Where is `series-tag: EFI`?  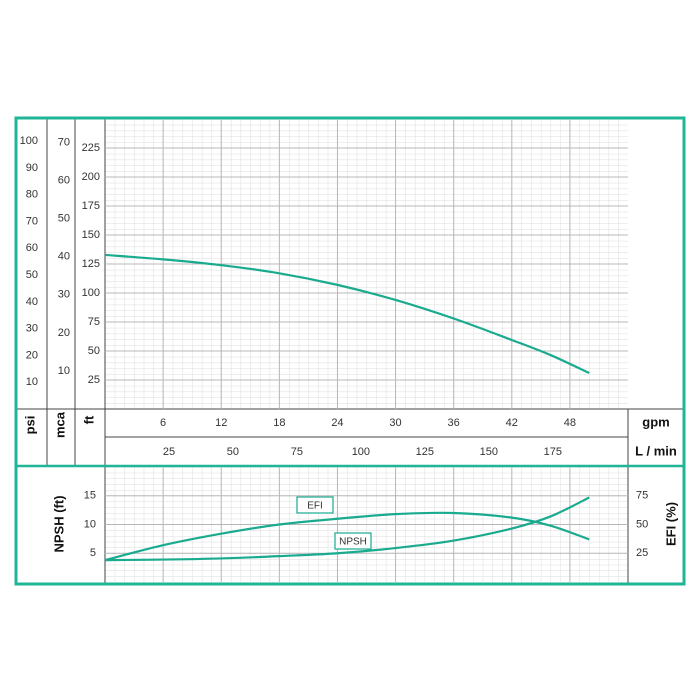 series-tag: EFI is located at coordinates (315, 506).